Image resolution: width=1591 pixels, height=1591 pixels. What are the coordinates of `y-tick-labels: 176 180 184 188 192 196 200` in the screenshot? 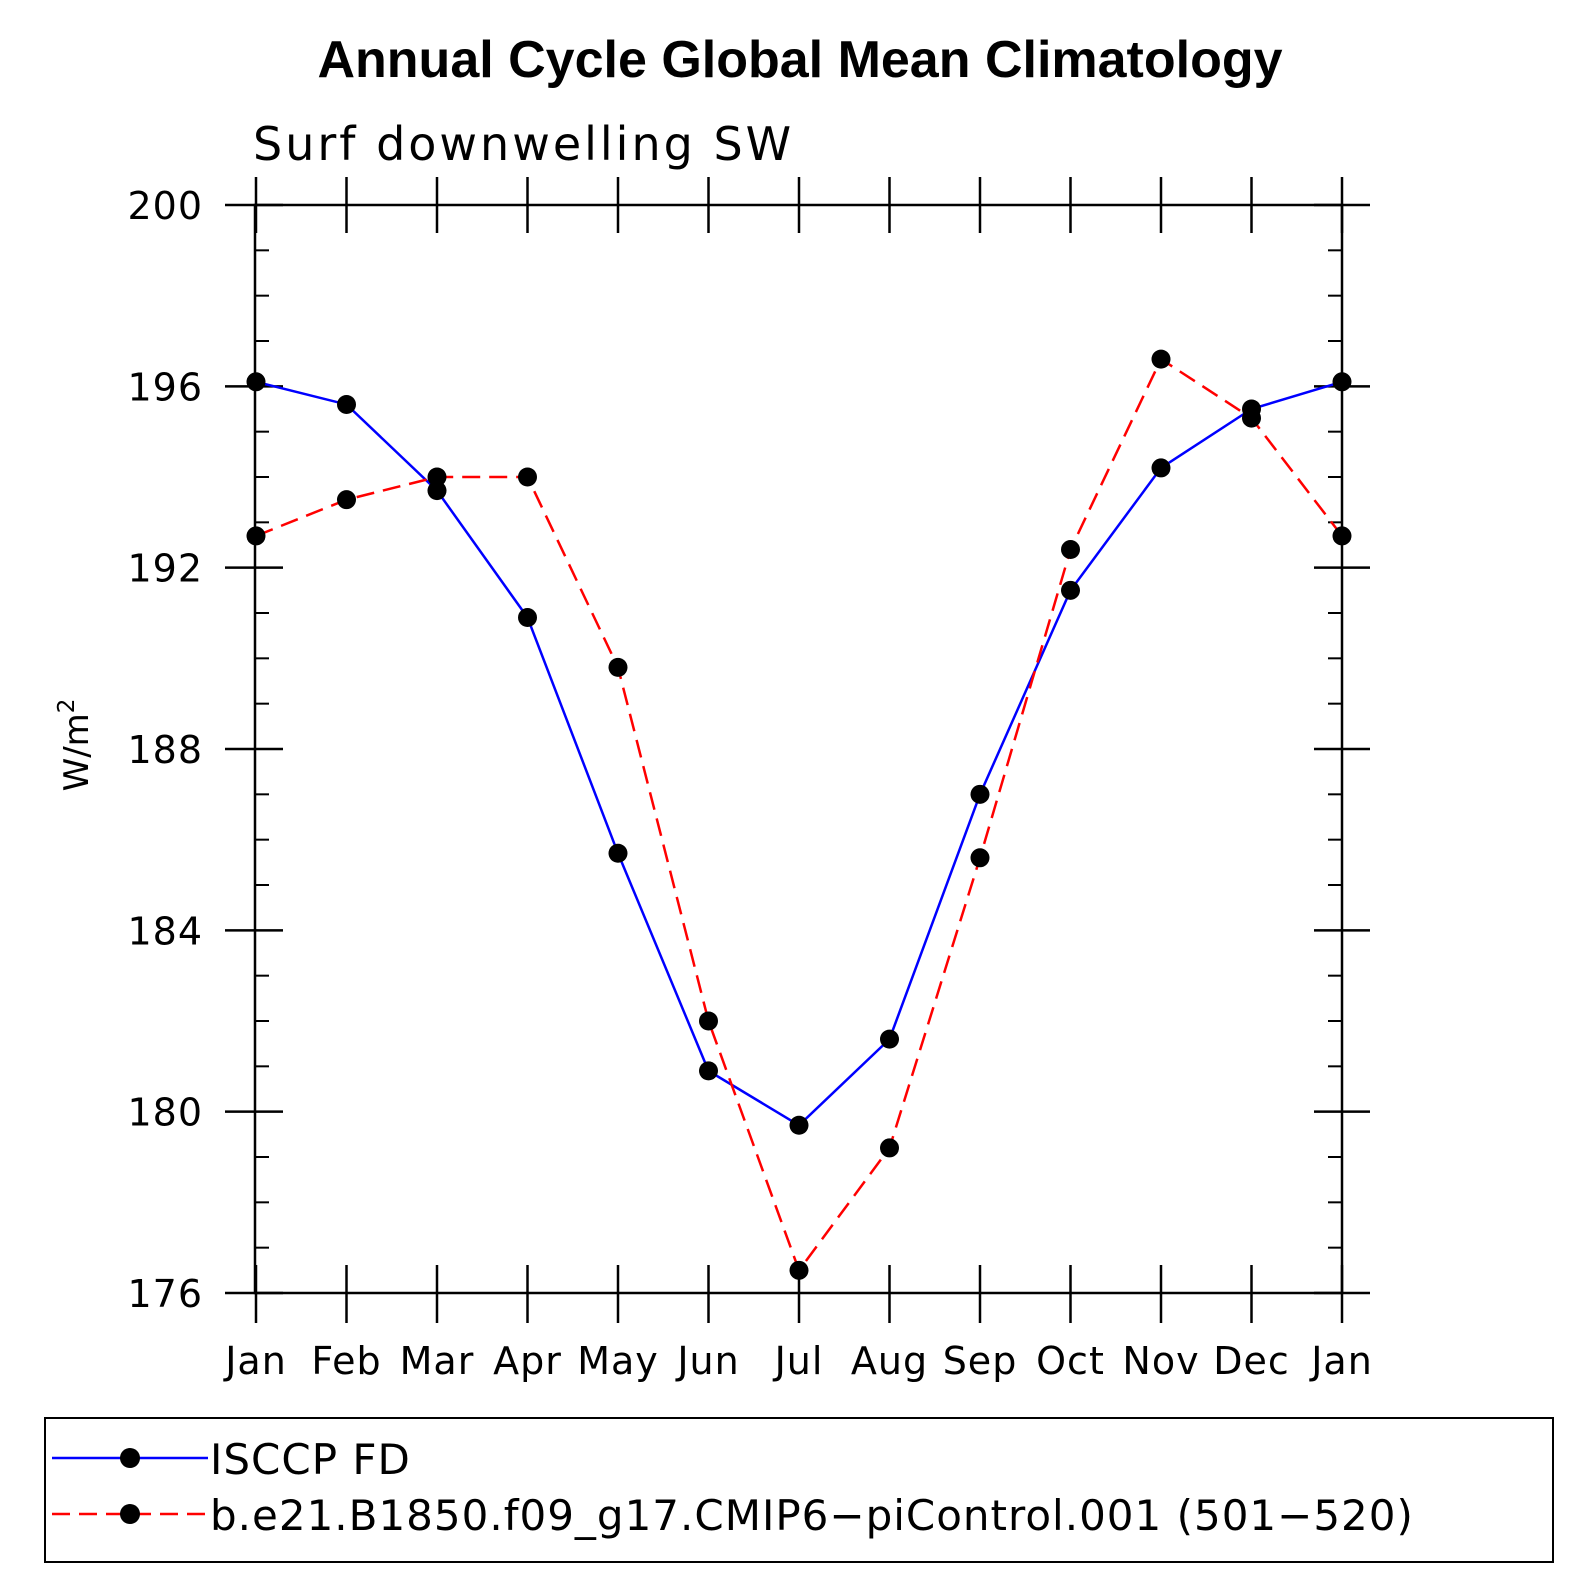 It's located at (165, 750).